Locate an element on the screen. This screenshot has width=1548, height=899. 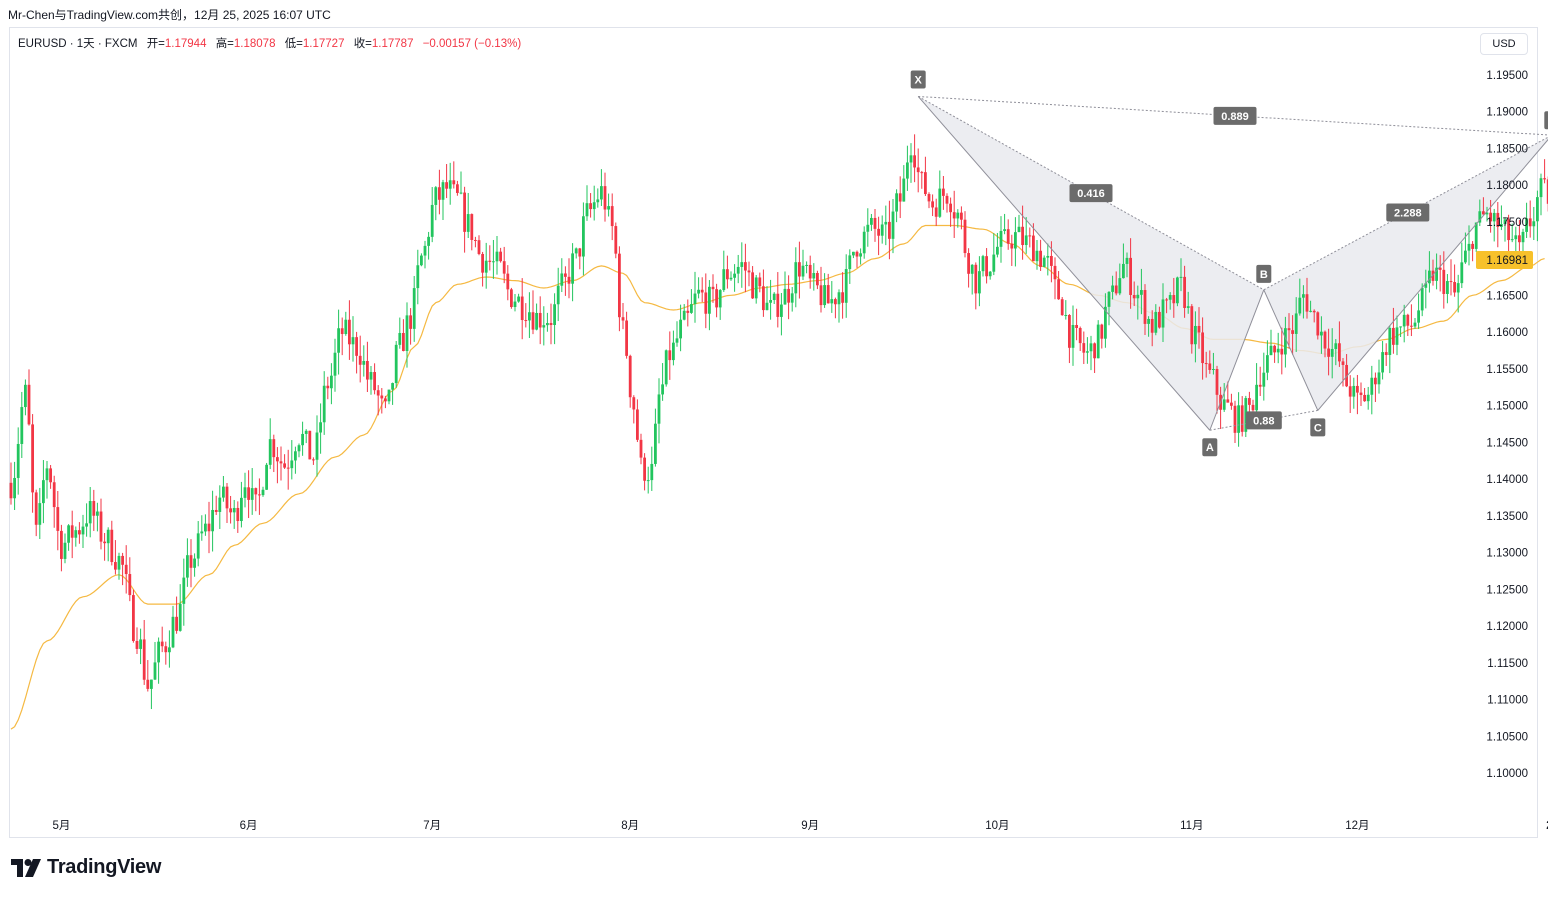
tradingview-logo-icon is located at coordinates (26, 867).